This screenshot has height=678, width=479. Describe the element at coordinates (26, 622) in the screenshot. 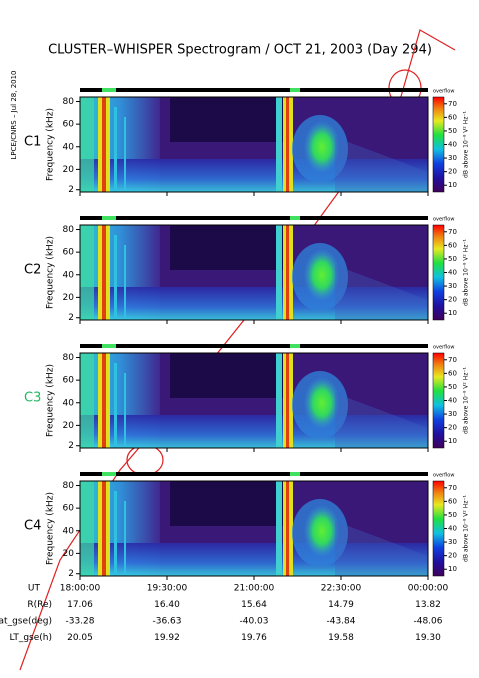

I see `ephemeris-name: Lat_gse(deg)` at that location.